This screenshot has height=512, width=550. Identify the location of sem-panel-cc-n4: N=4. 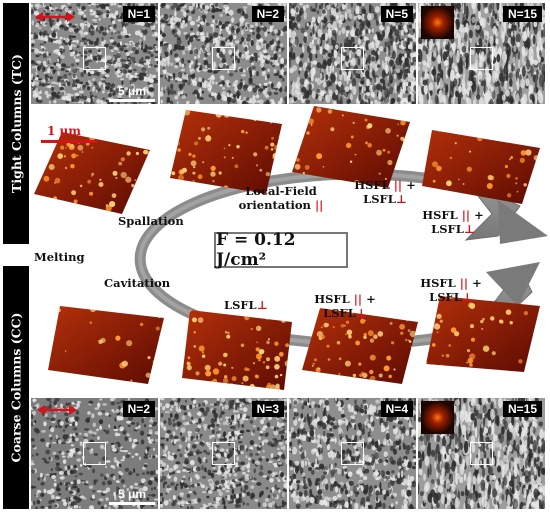
(352, 453).